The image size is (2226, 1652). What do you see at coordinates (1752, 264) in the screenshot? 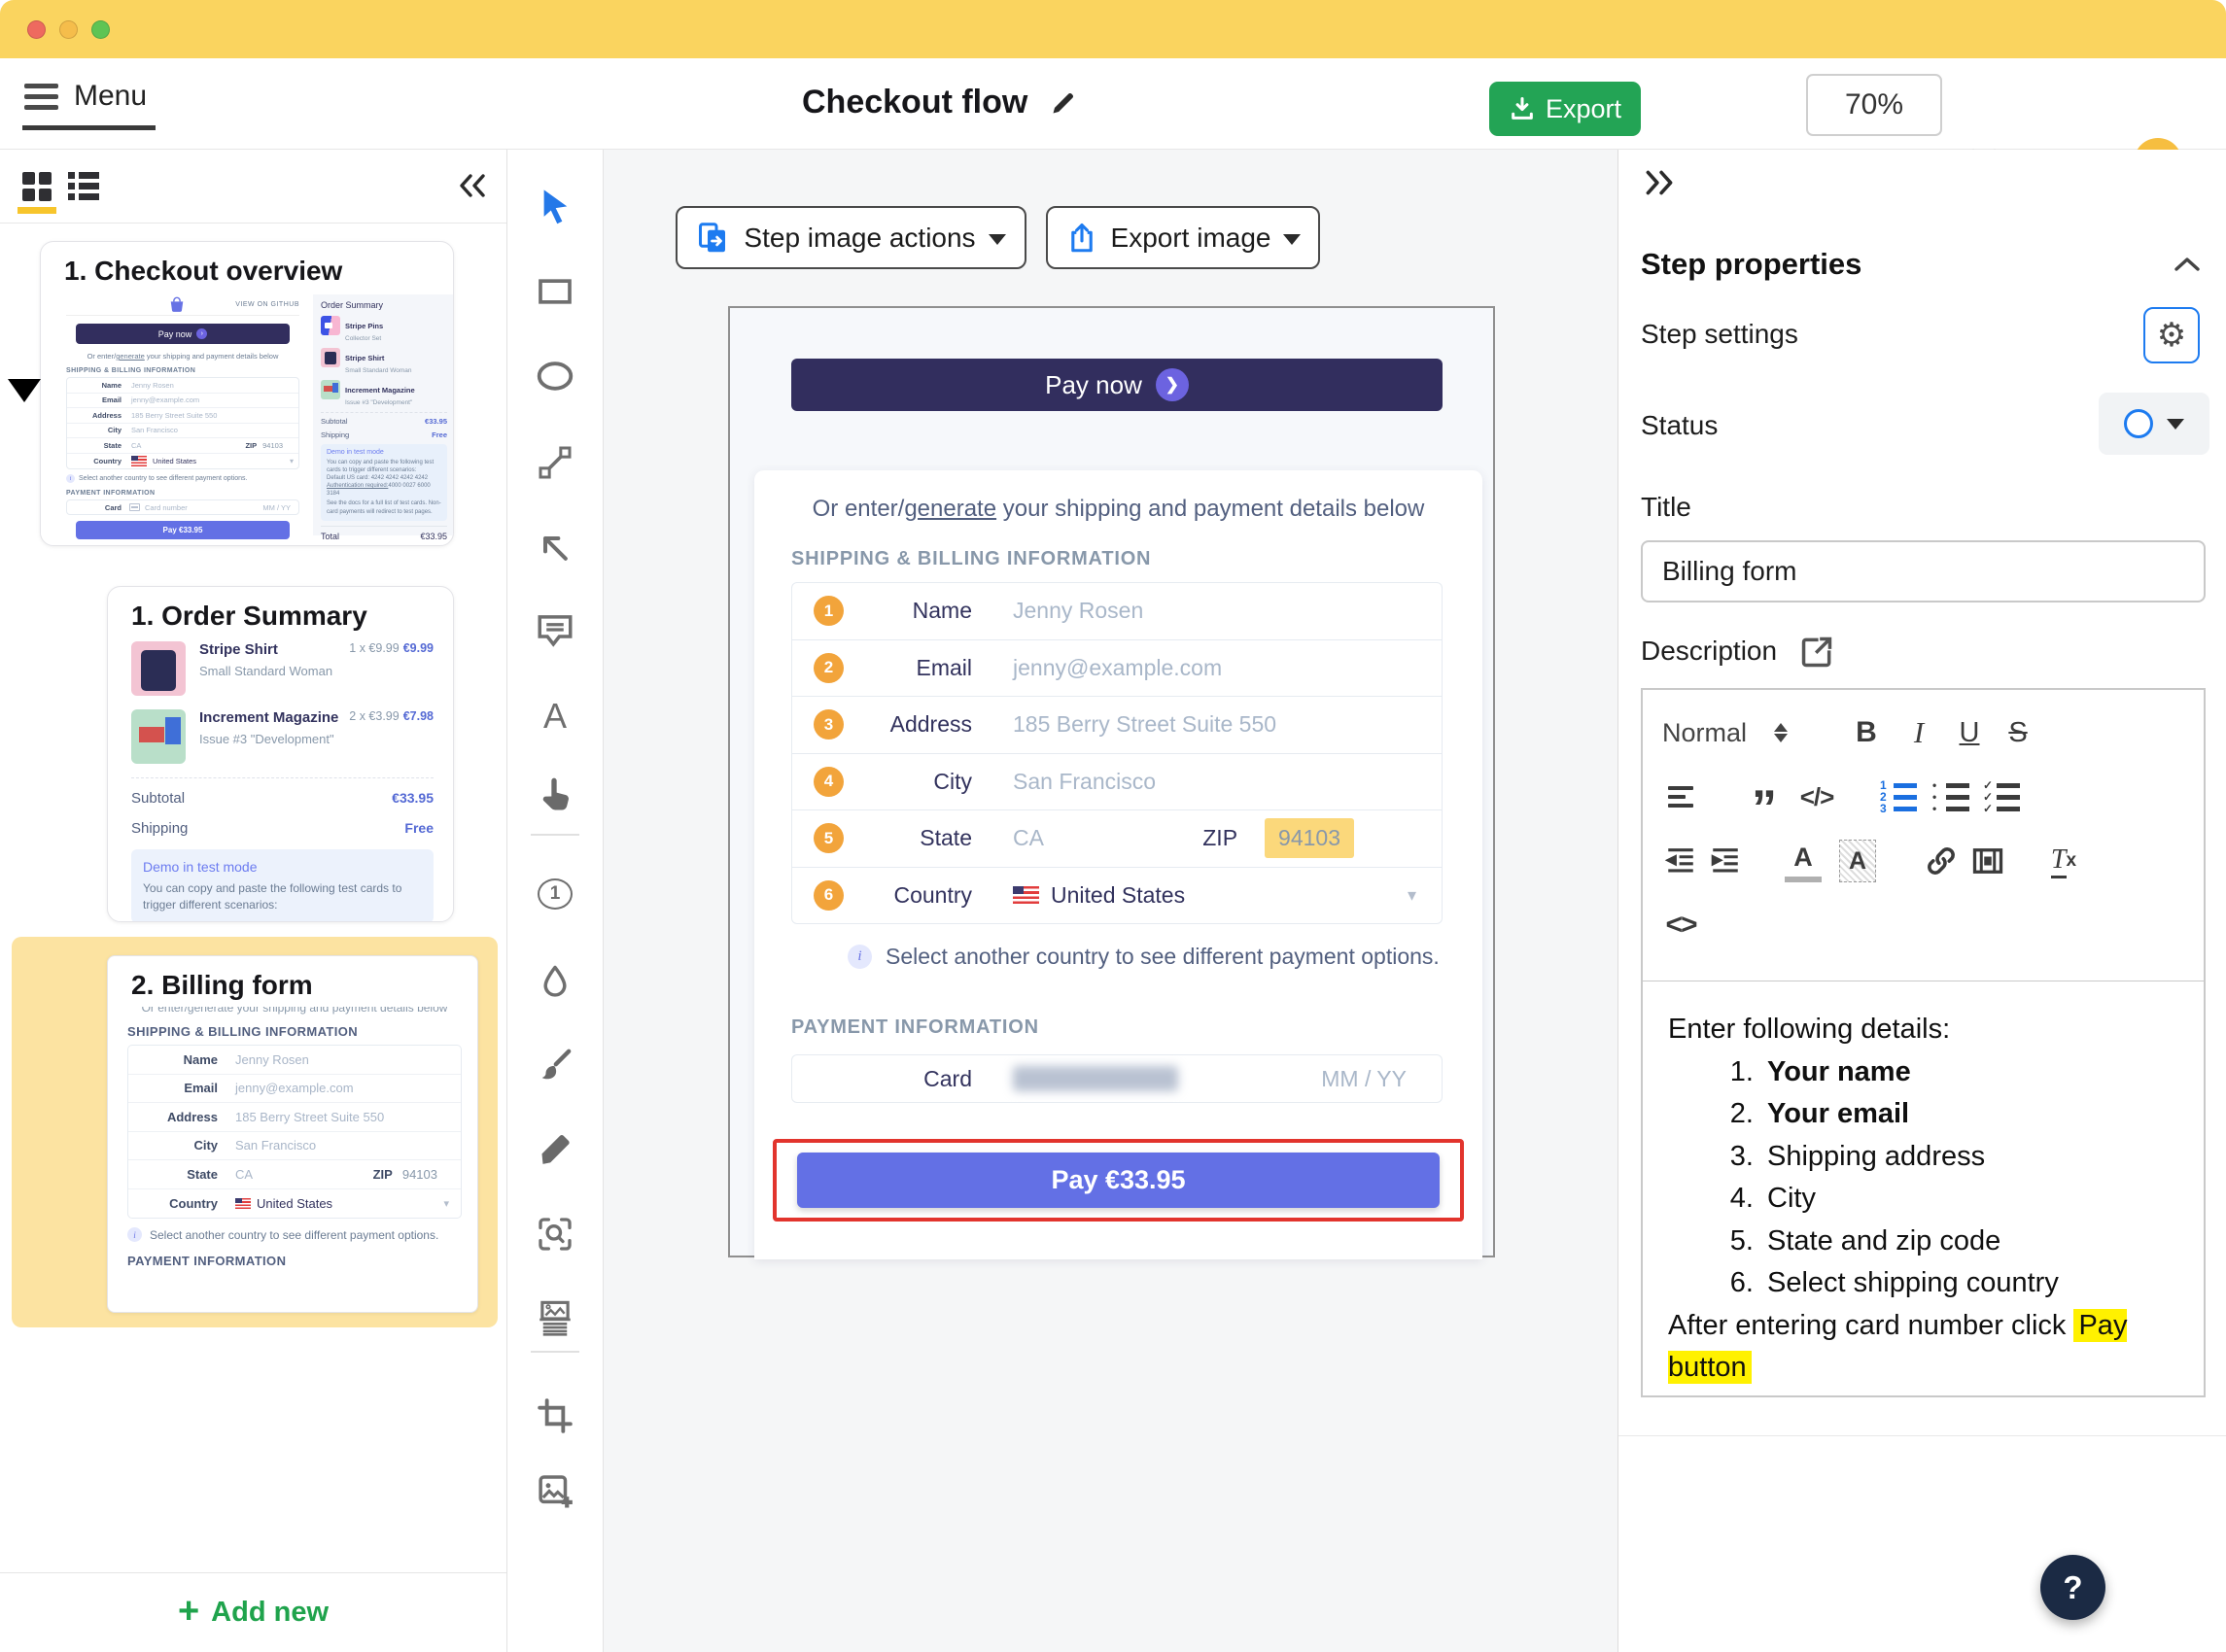
I see `panel-heading: Step properties` at bounding box center [1752, 264].